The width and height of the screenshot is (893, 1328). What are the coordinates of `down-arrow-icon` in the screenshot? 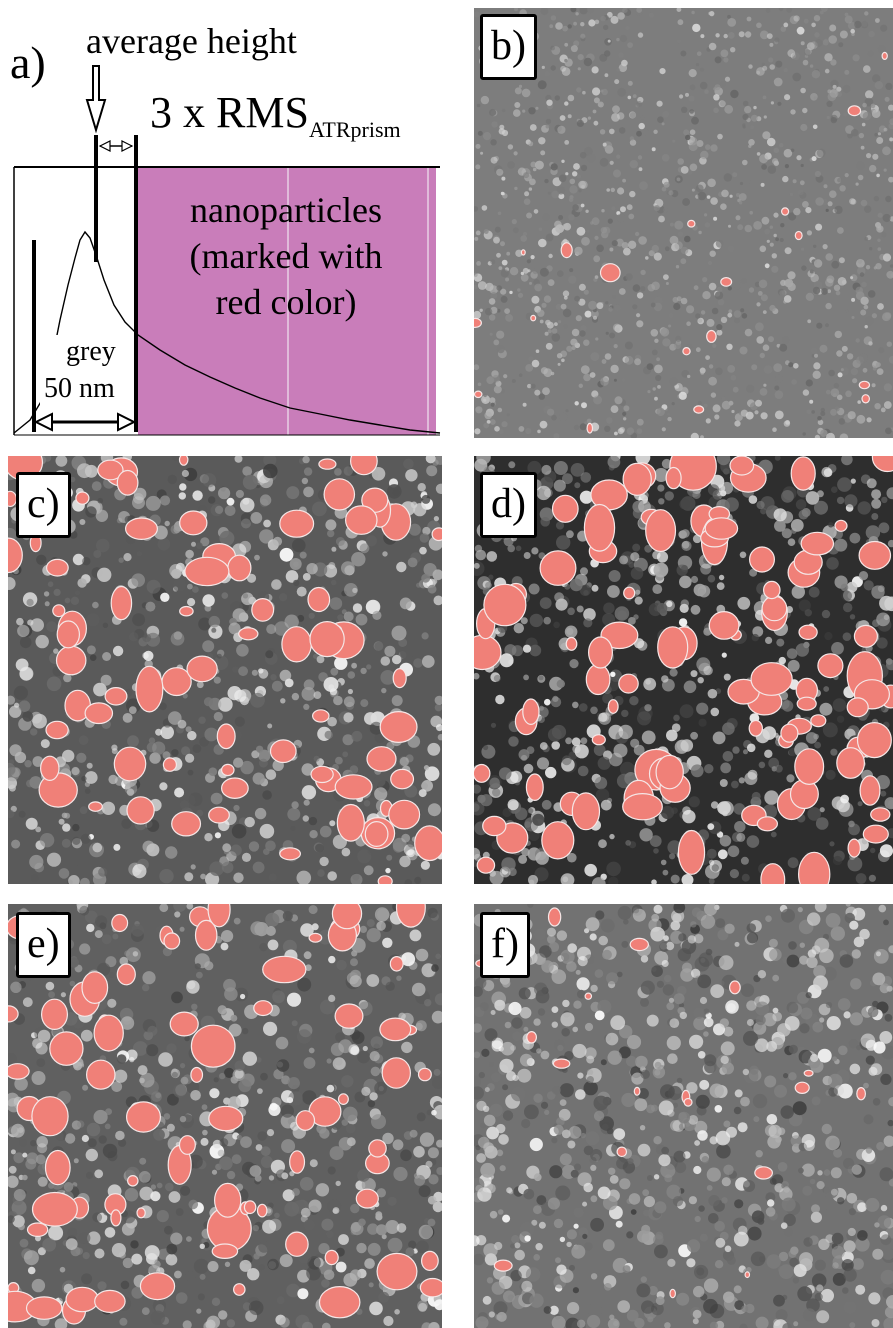 It's located at (96, 99).